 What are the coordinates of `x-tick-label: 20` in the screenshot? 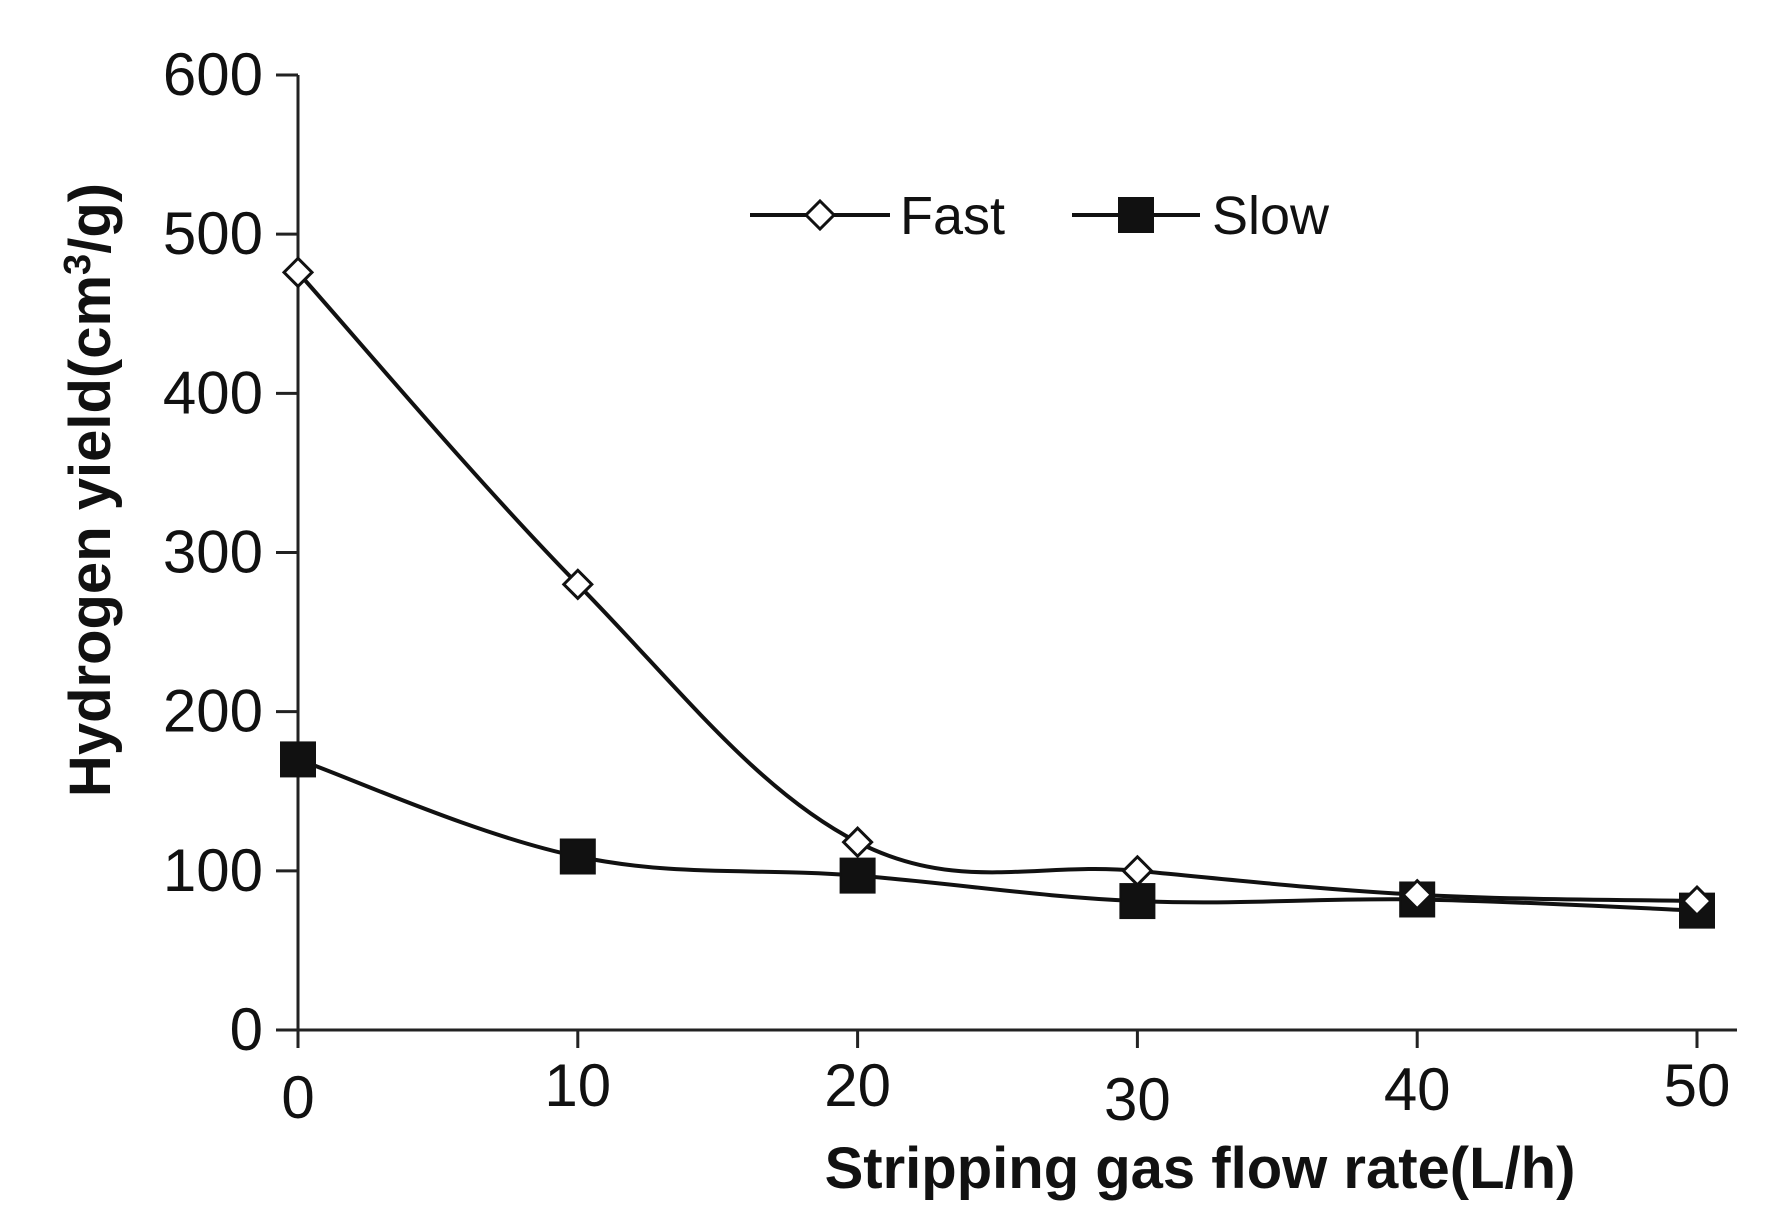 It's located at (857, 1085).